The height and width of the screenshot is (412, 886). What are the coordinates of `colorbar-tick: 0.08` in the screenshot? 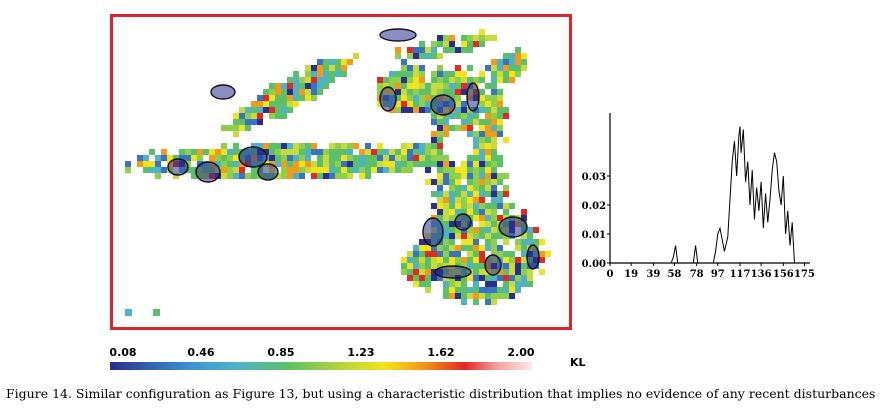 It's located at (123, 352).